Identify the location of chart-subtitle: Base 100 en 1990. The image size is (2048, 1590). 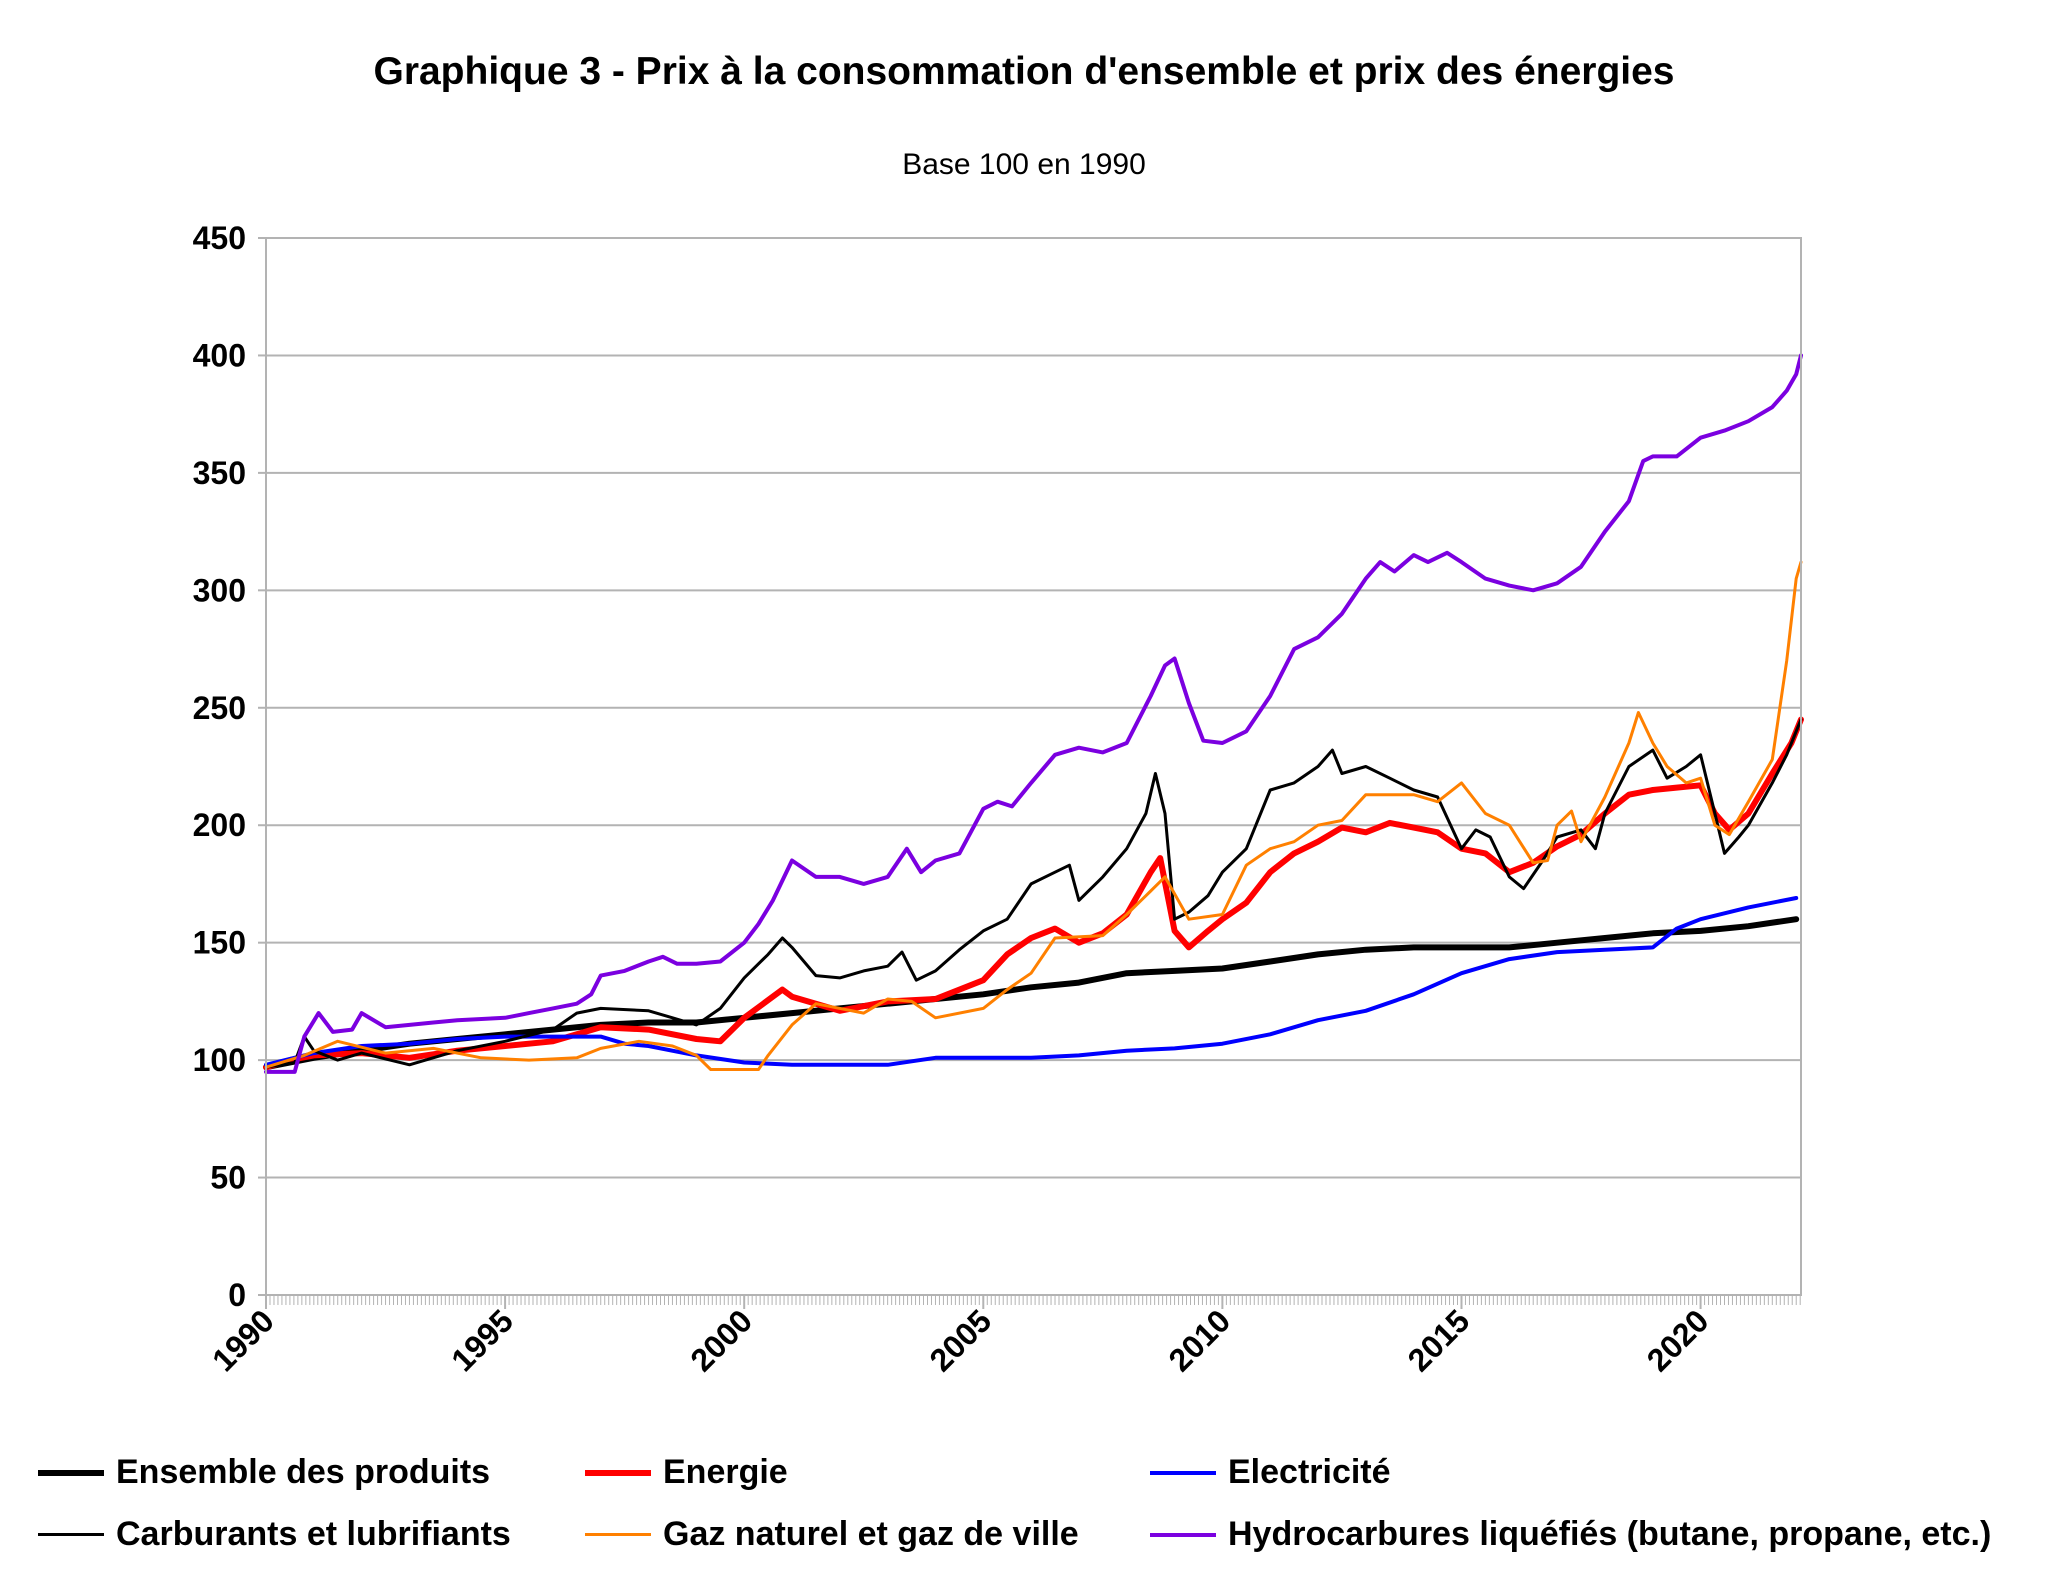
(1024, 164).